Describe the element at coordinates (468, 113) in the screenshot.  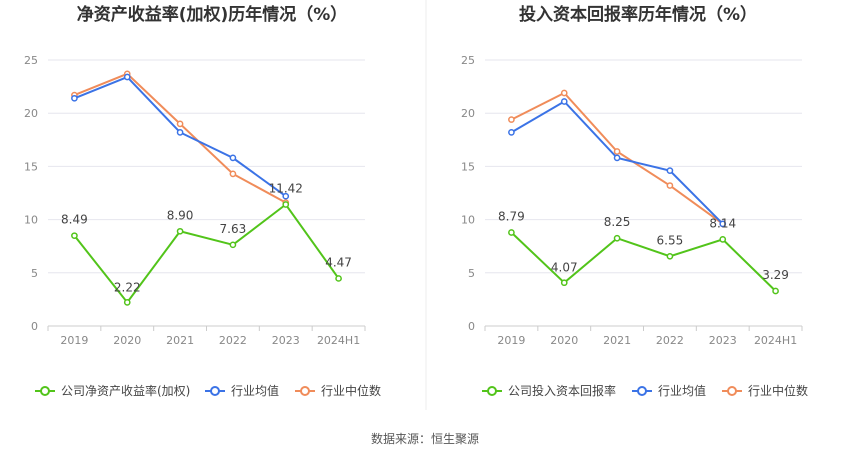
I see `chart-2-y-tick-label: 20` at that location.